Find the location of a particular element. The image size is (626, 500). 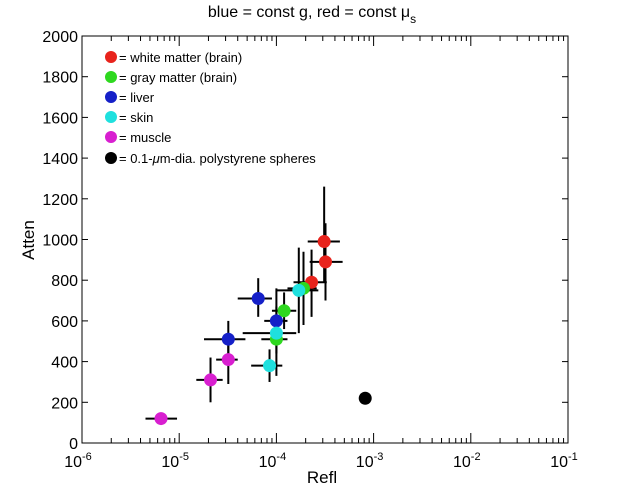

legend-label-polystyrene: = 0.1-μm-dia. polystyrene spheres is located at coordinates (217, 158).